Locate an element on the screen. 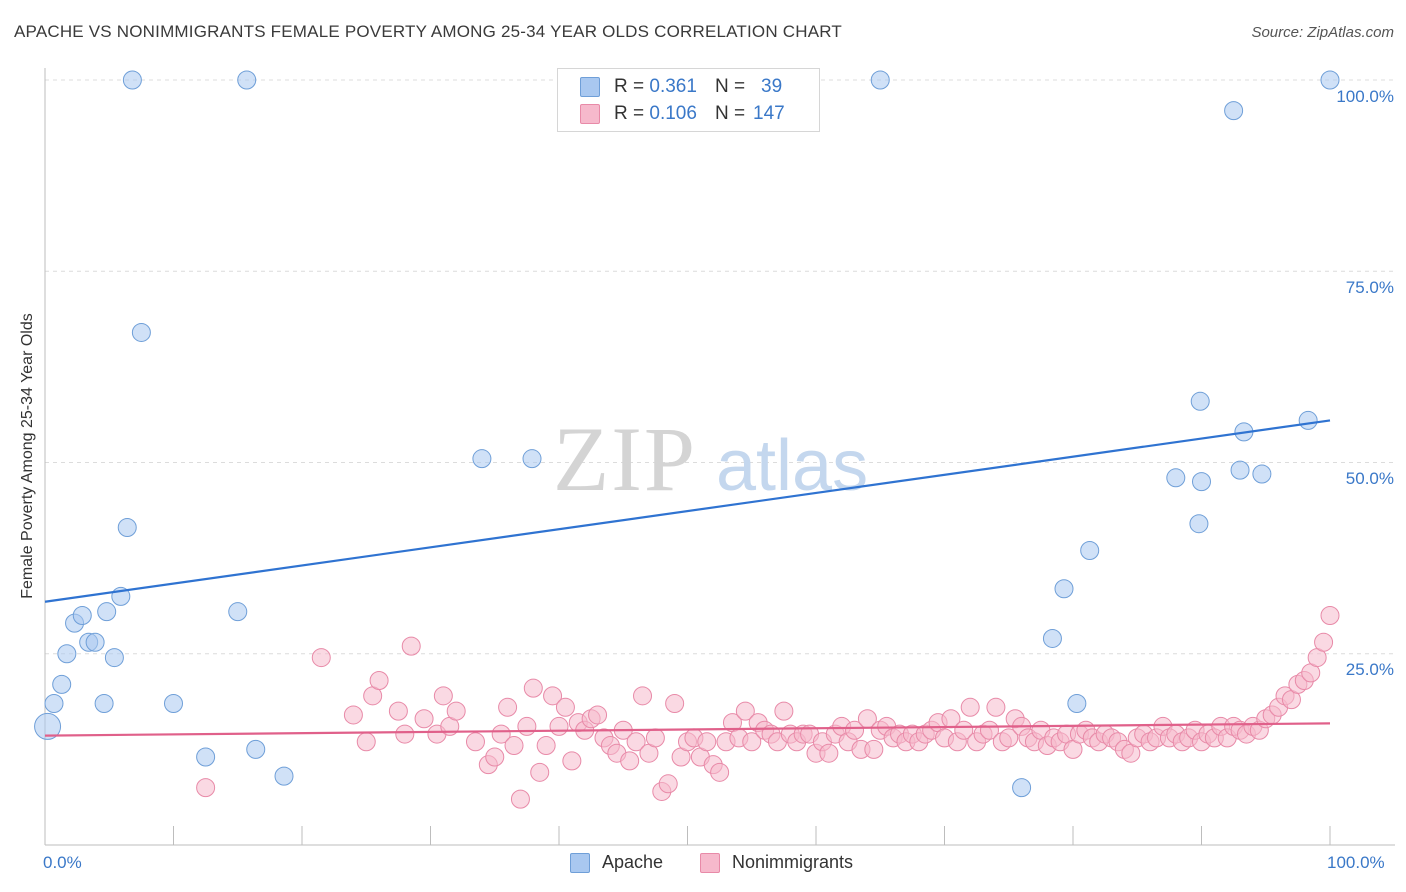  stats-legend: R = 0.361 N = 39 R = 0.106 N = 147 is located at coordinates (688, 100).